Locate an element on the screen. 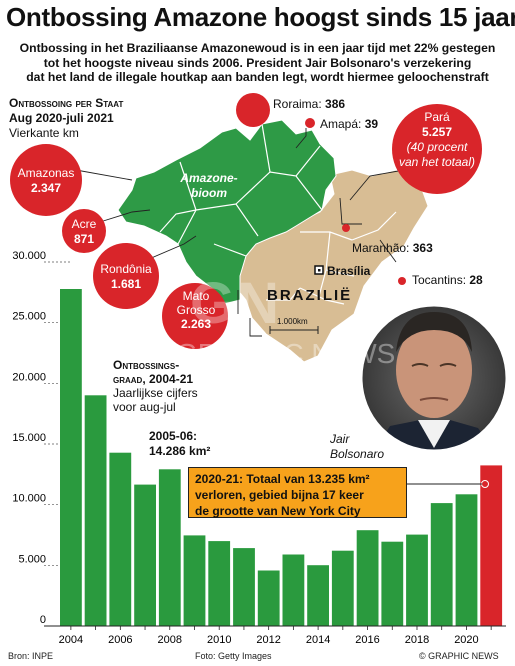 The image size is (515, 666). chart-heading-line-2: graad, 2004-21 is located at coordinates (153, 379).